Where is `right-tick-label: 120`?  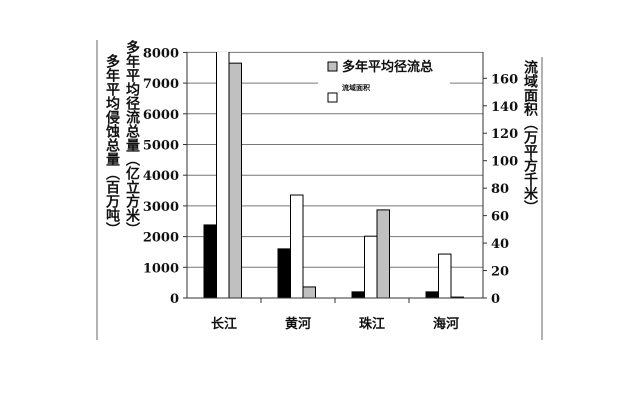
right-tick-label: 120 is located at coordinates (504, 134).